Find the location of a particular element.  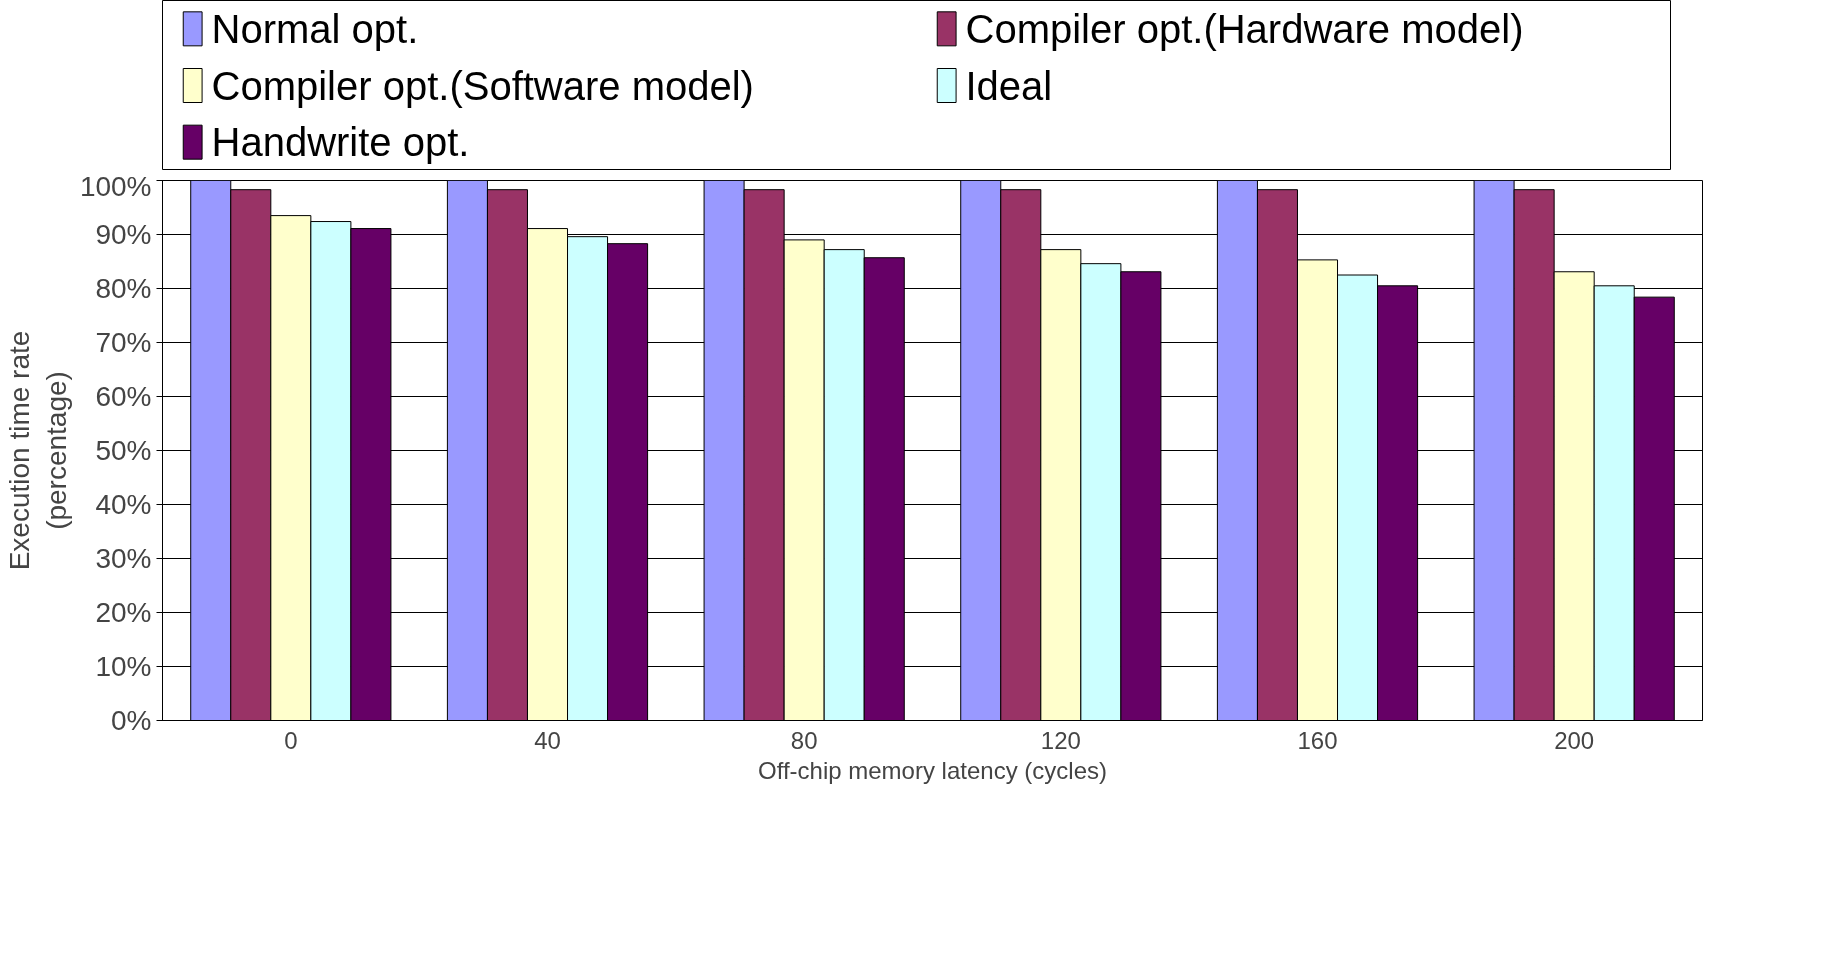

x-axis-title: Off-chip memory latency (cycles) is located at coordinates (932, 770).